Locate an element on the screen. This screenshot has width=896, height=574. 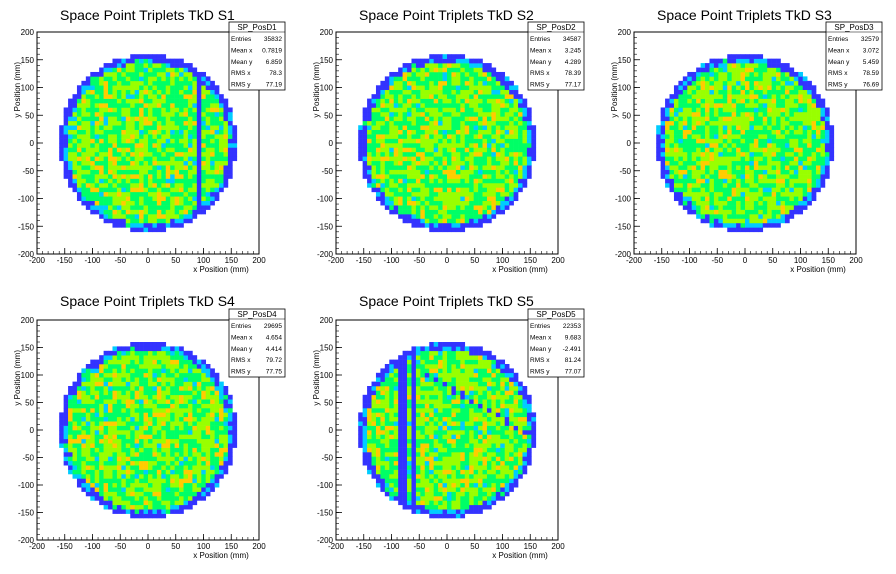
x-tick-label: 0 is located at coordinates (745, 260).